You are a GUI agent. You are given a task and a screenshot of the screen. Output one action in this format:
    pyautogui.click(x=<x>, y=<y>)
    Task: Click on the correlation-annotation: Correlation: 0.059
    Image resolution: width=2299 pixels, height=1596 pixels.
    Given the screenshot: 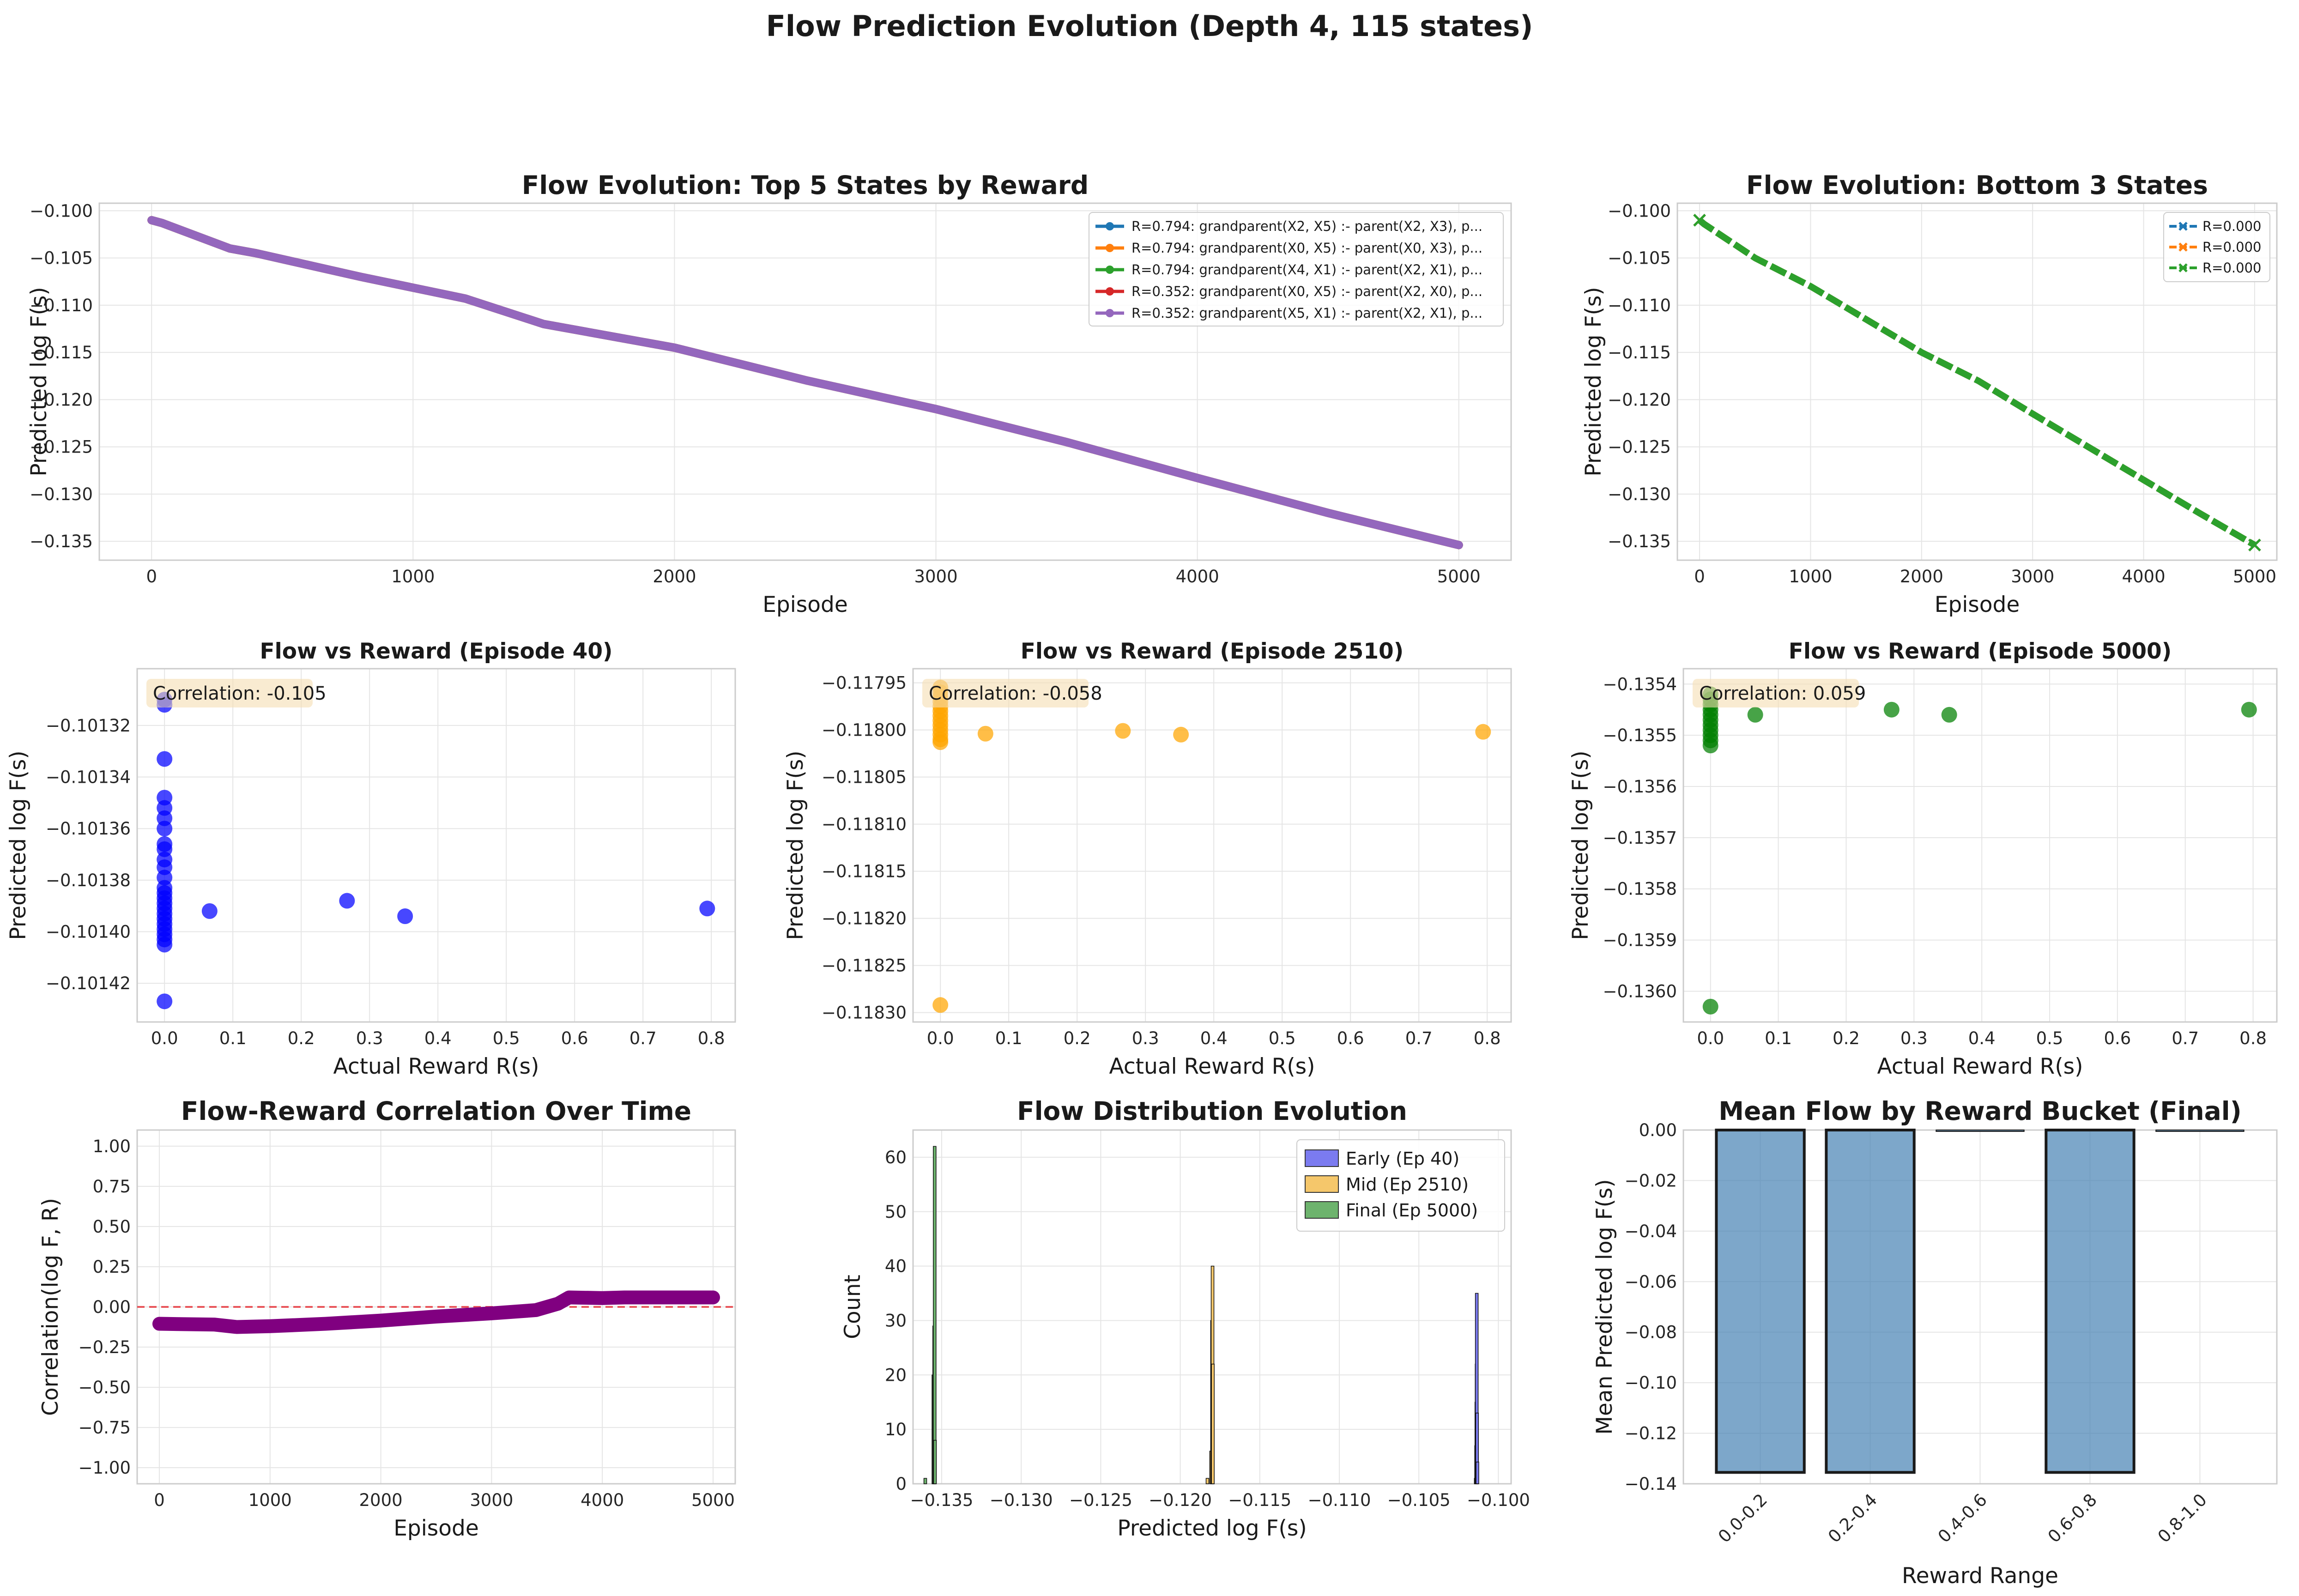 What is the action you would take?
    pyautogui.click(x=1782, y=693)
    